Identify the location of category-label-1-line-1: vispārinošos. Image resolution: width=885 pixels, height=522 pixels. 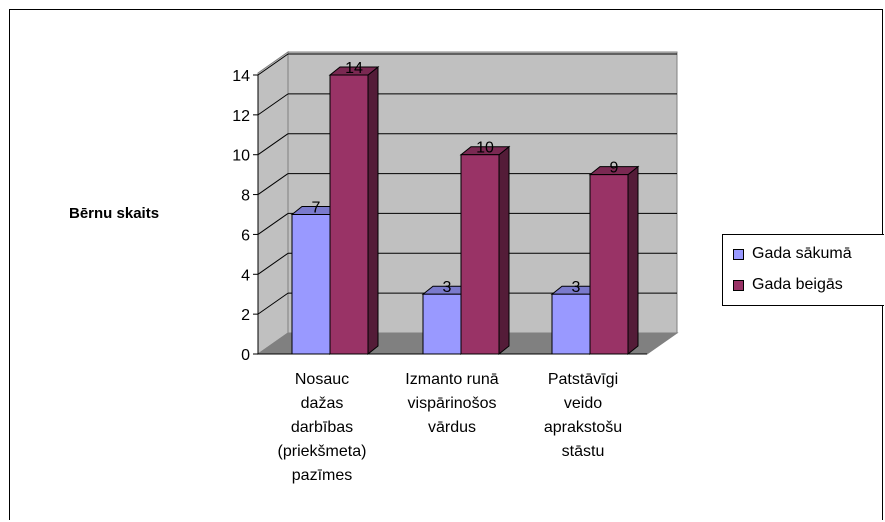
(452, 403).